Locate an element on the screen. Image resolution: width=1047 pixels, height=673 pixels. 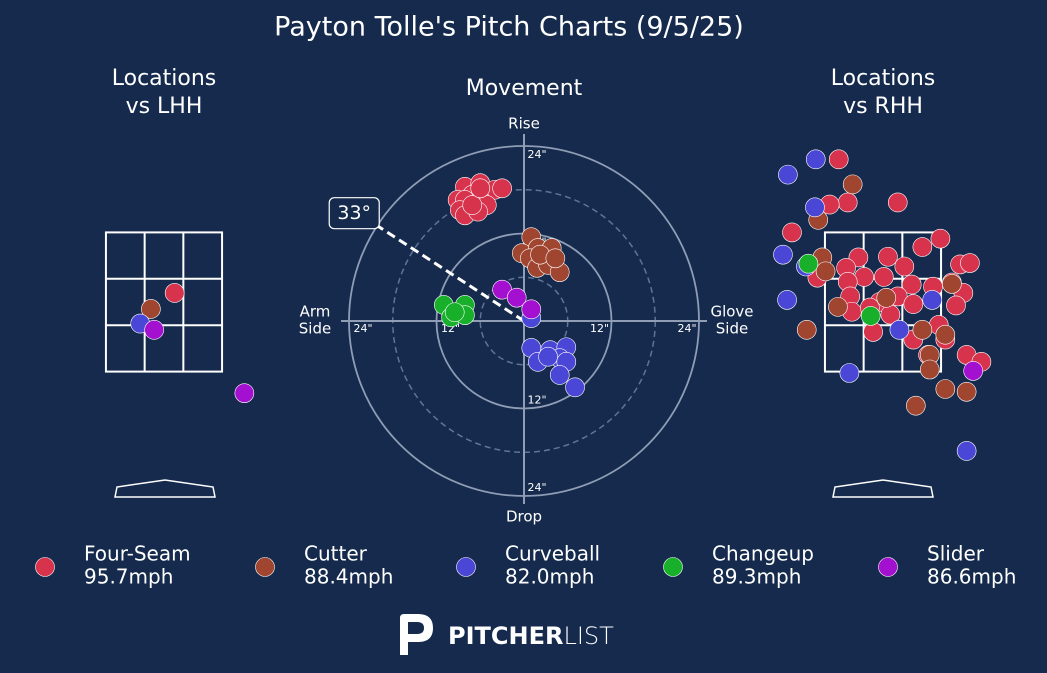
logo: PITCHER LIST is located at coordinates (507, 634).